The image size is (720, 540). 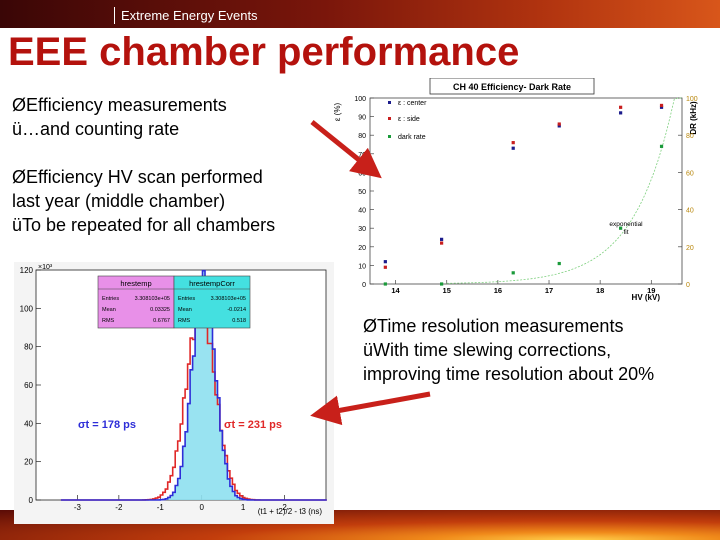 What do you see at coordinates (160, 310) in the screenshot?
I see `stats-row-value: 0.03325` at bounding box center [160, 310].